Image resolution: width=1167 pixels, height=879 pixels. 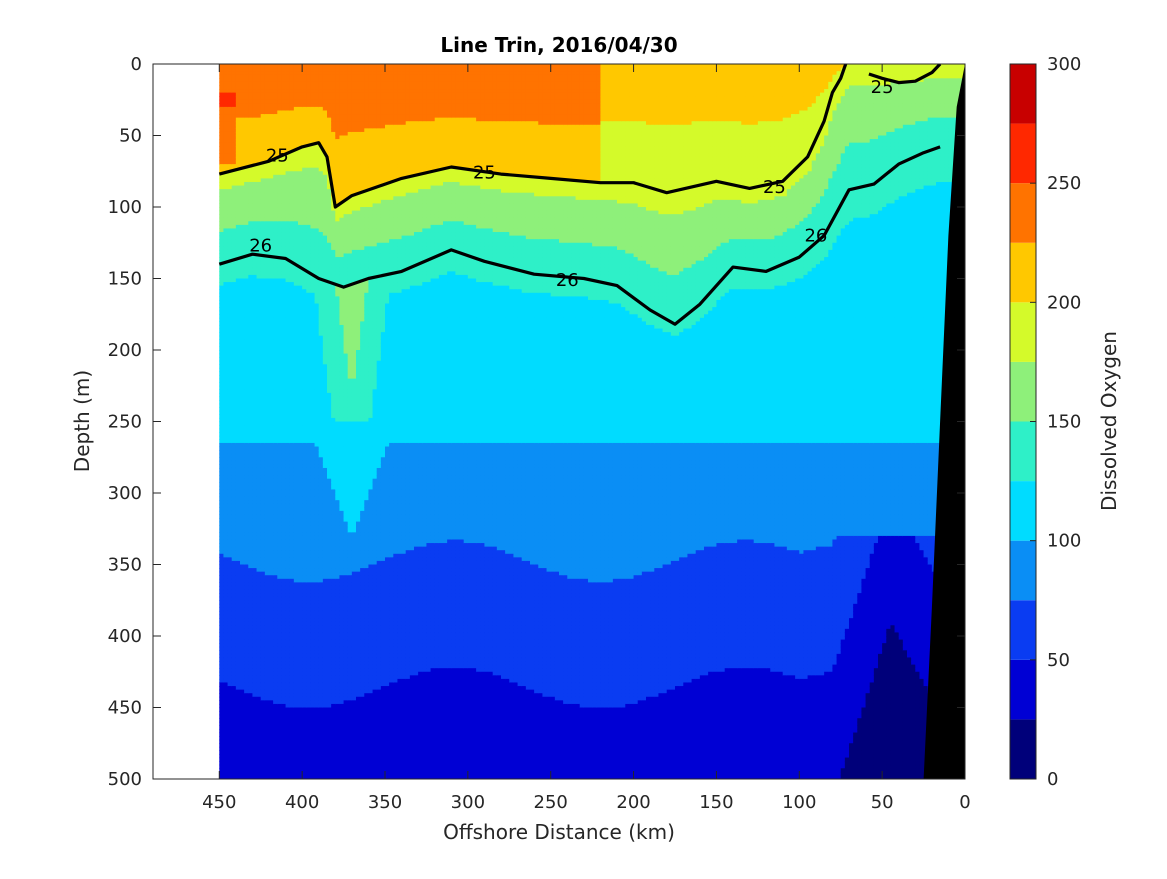 I want to click on oxygen-cell-1903, so click(x=259, y=434).